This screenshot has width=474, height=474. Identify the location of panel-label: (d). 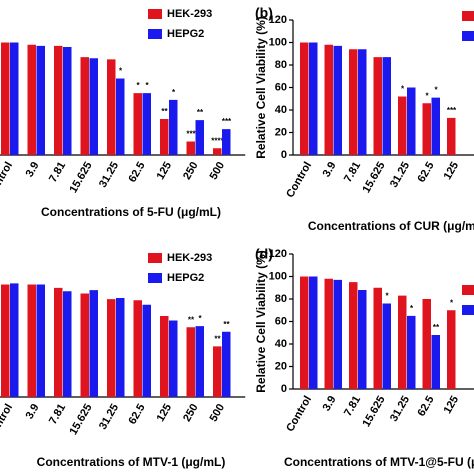
(264, 254).